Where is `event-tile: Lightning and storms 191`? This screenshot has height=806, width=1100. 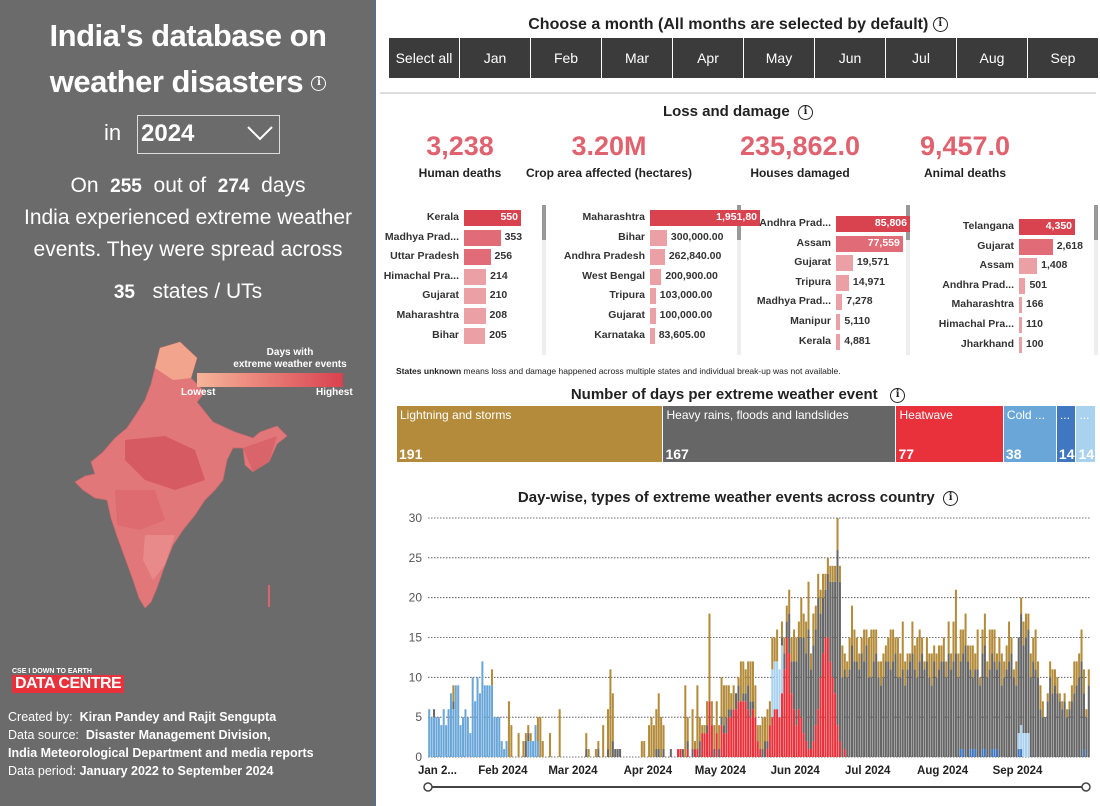 event-tile: Lightning and storms 191 is located at coordinates (530, 434).